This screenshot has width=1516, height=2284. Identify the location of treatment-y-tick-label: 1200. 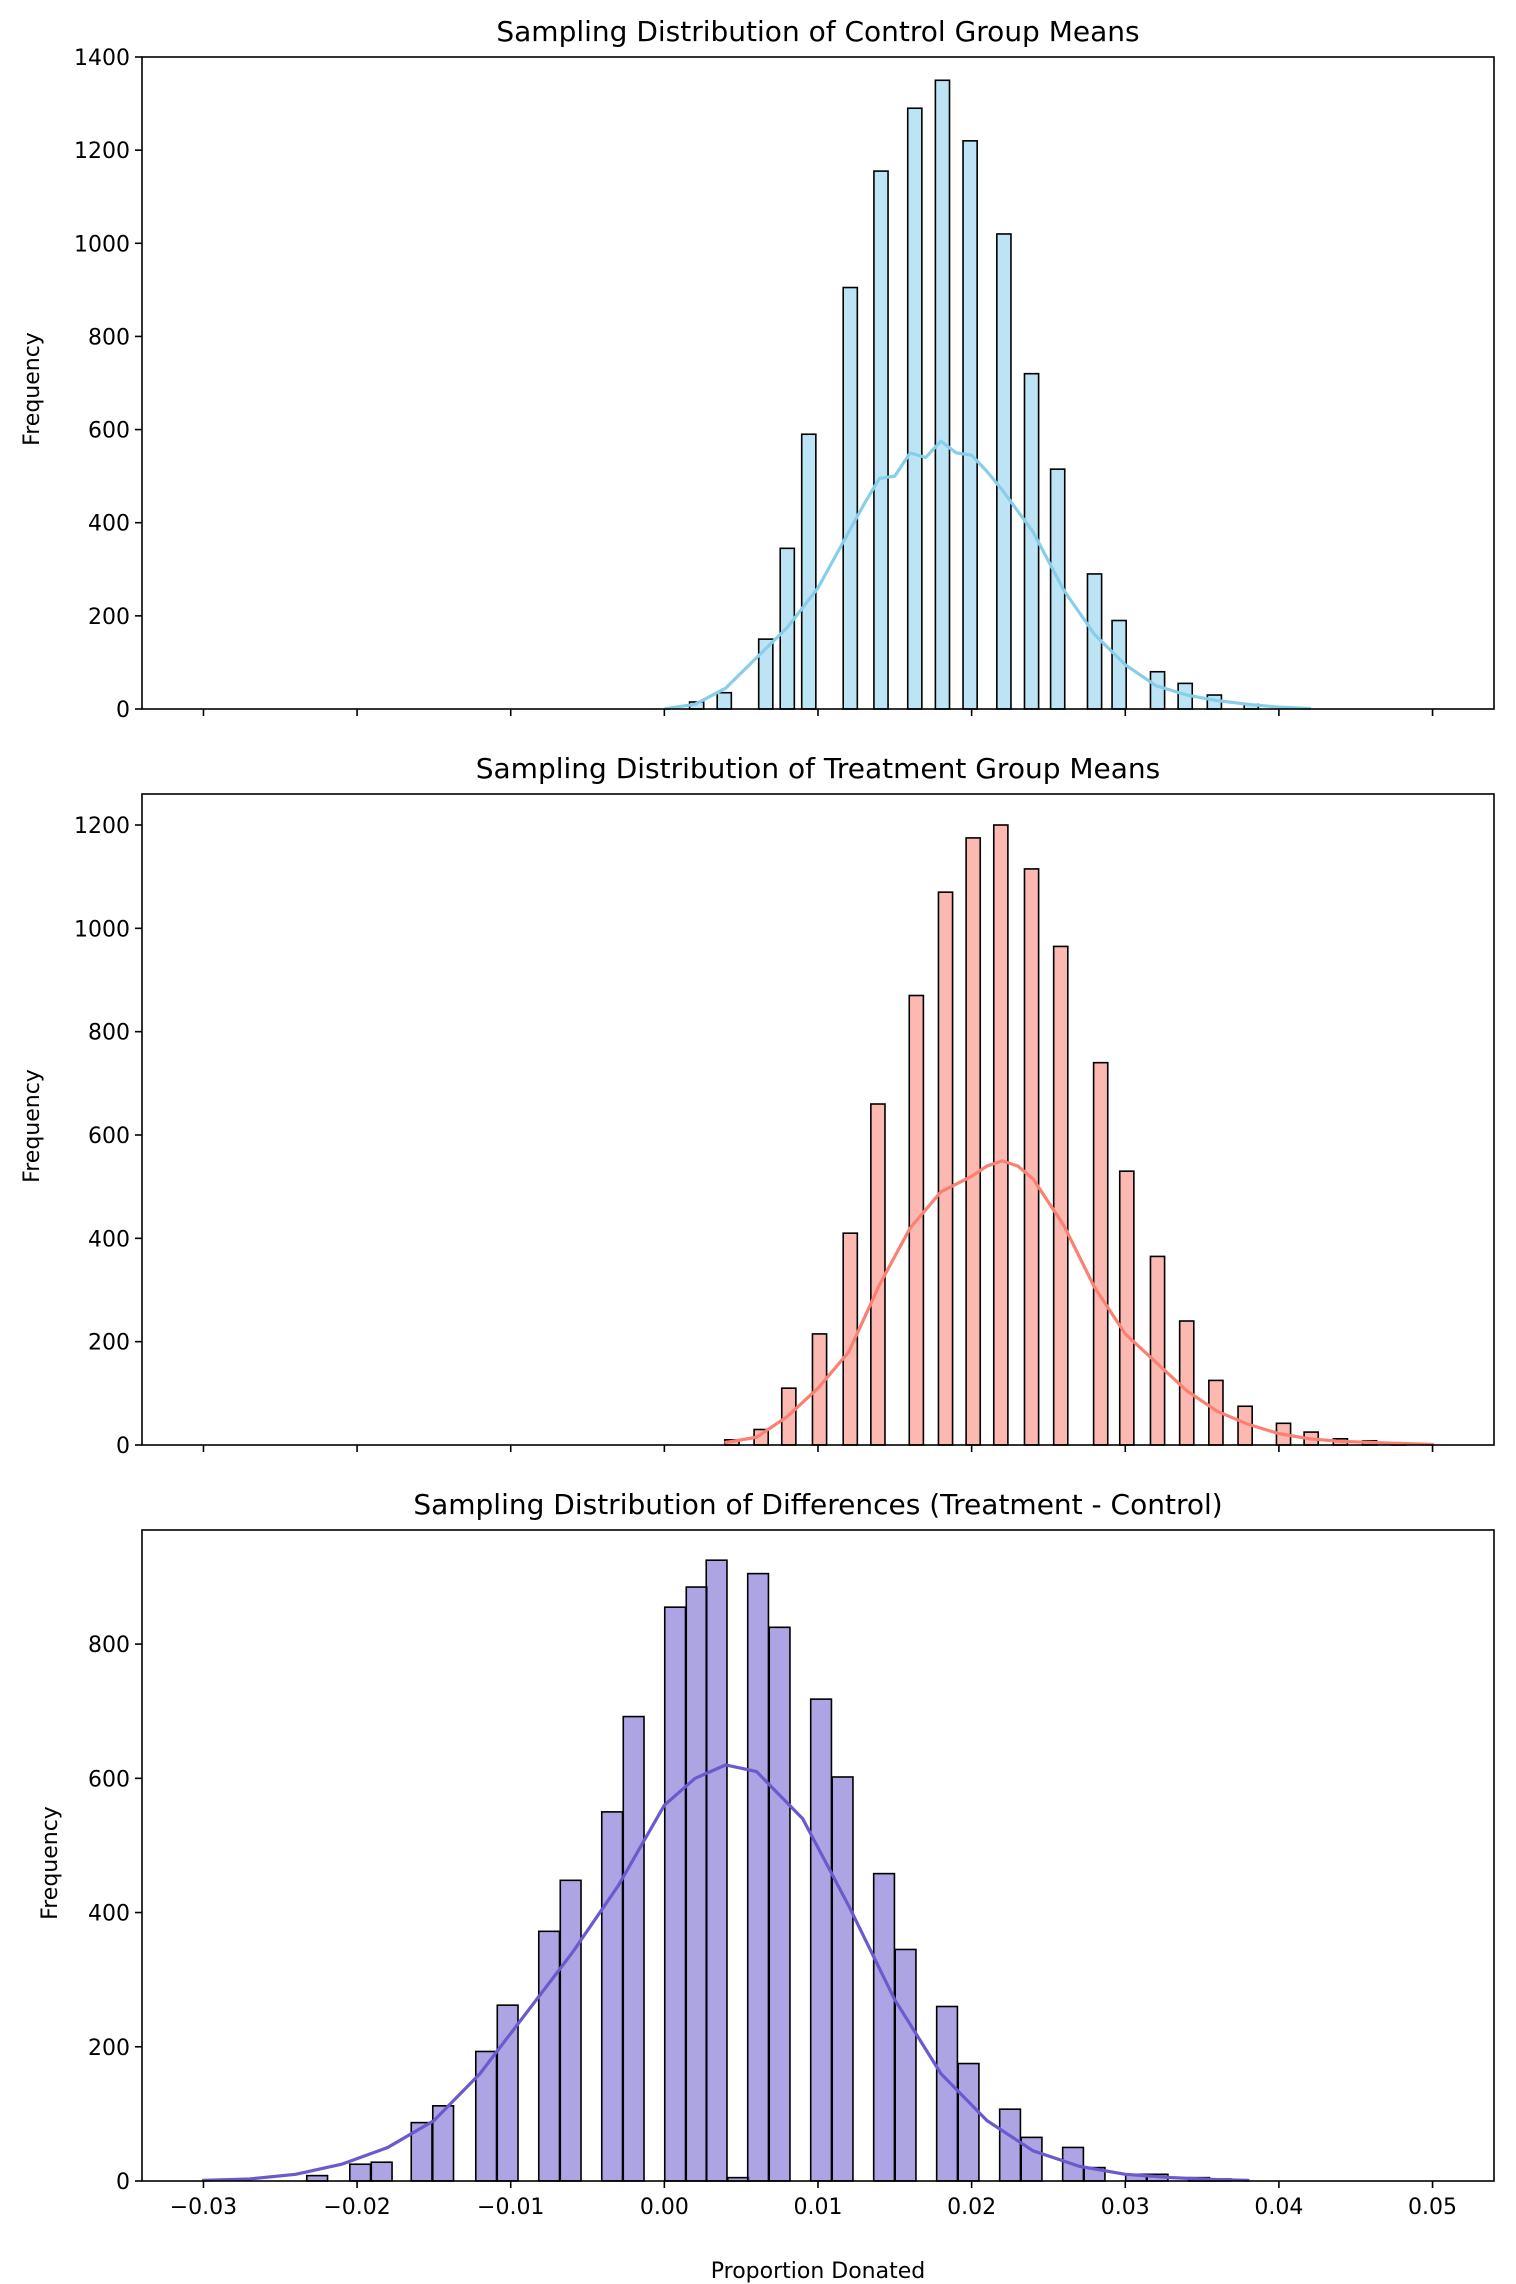
(102, 826).